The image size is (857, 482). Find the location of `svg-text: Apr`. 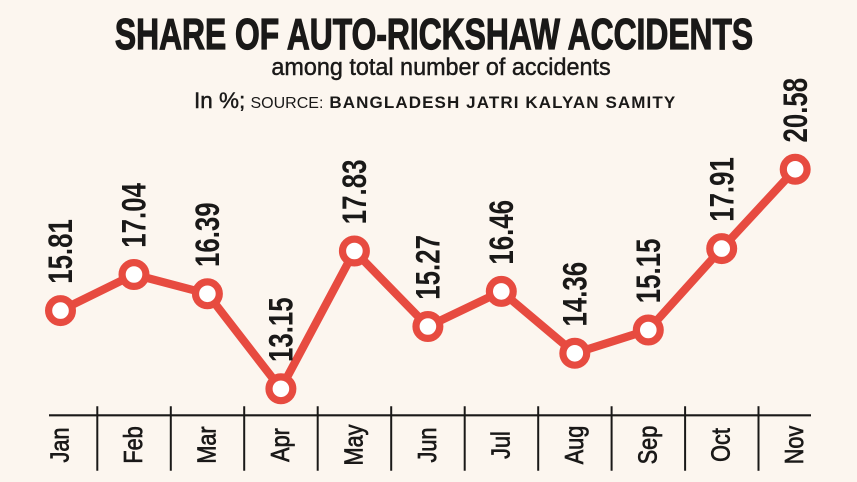

svg-text: Apr is located at coordinates (281, 445).